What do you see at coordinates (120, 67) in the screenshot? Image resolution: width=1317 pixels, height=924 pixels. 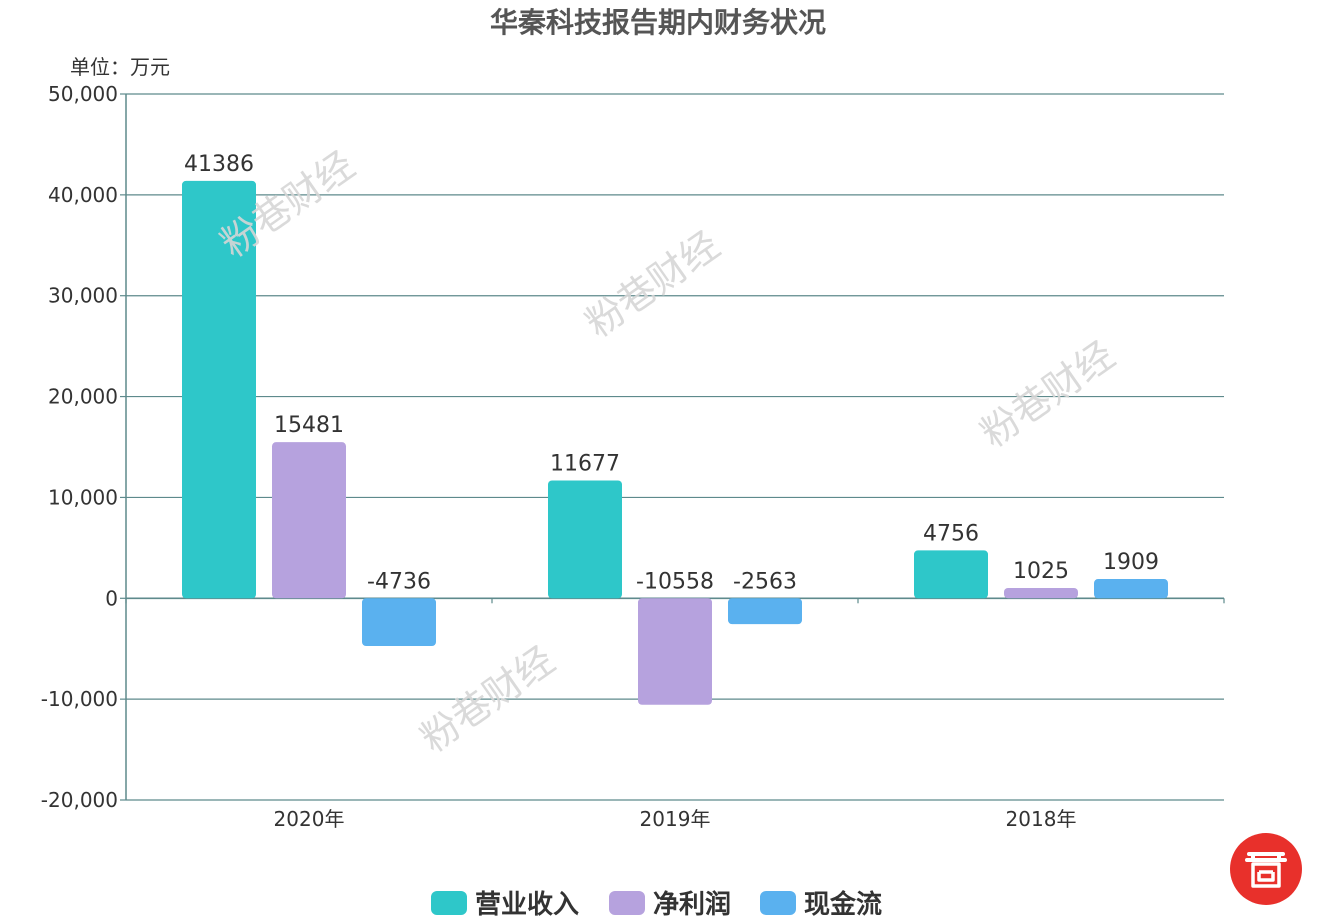 I see `unit-label: 单位：万元` at bounding box center [120, 67].